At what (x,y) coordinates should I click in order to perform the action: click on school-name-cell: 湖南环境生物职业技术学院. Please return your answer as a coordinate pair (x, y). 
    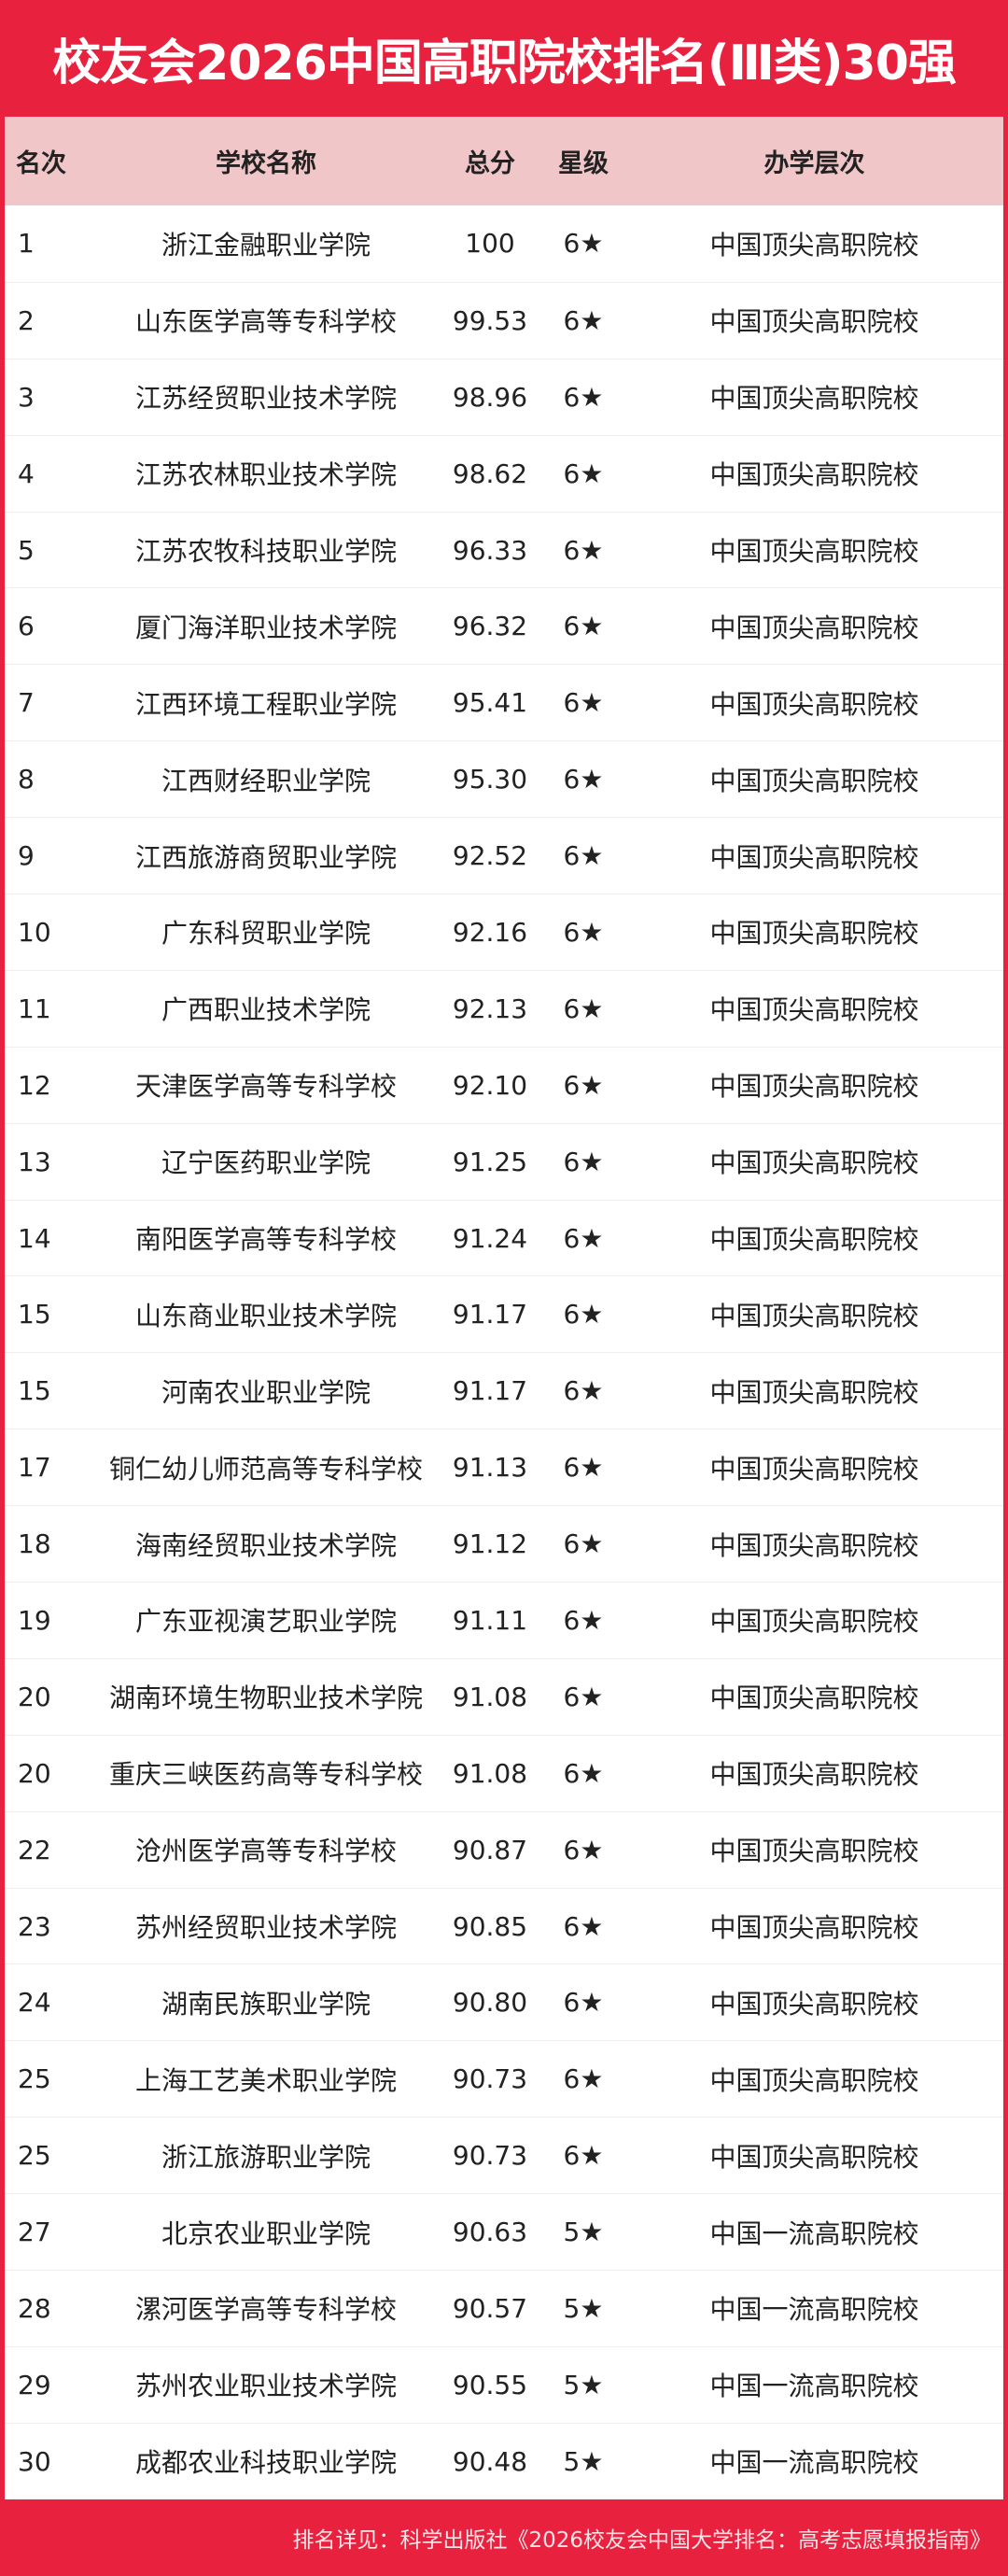
    Looking at the image, I should click on (265, 1698).